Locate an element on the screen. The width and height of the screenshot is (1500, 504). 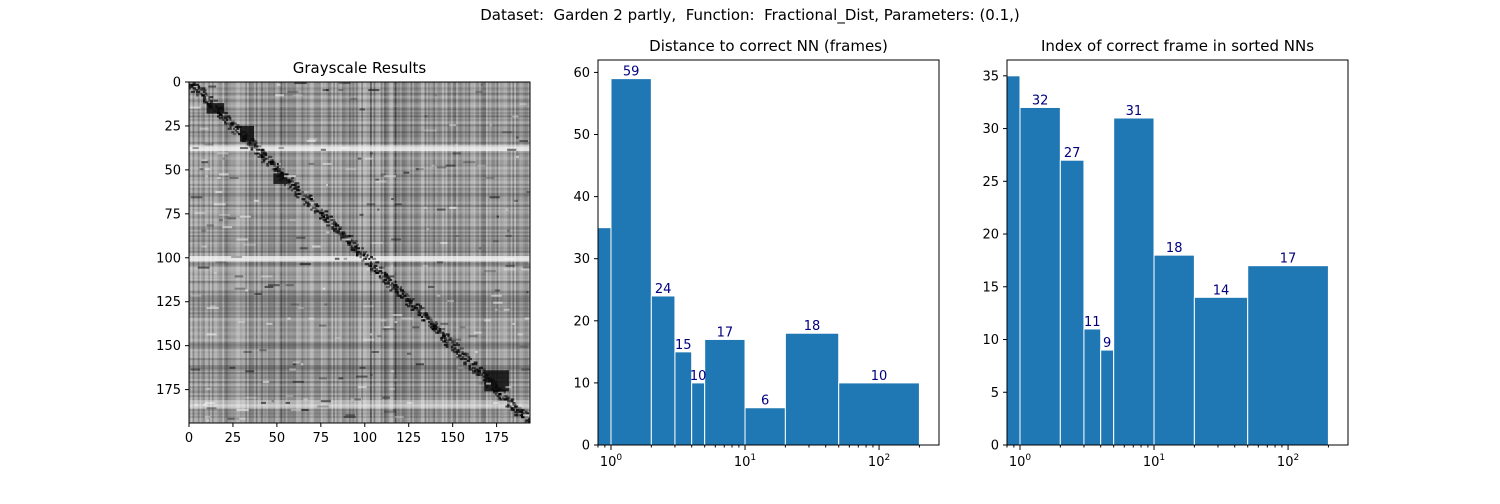
index-histogram-bar is located at coordinates (1174, 350).